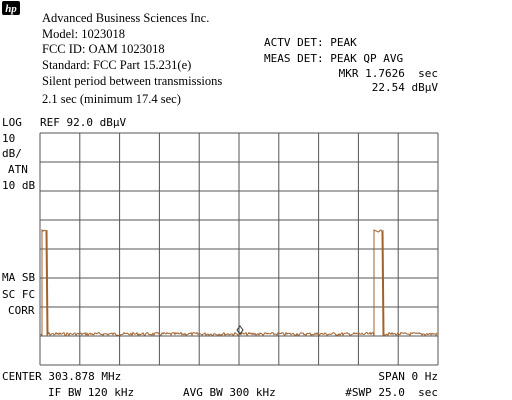  I want to click on center-frequency: CENTER 303.878 MHz, so click(61, 376).